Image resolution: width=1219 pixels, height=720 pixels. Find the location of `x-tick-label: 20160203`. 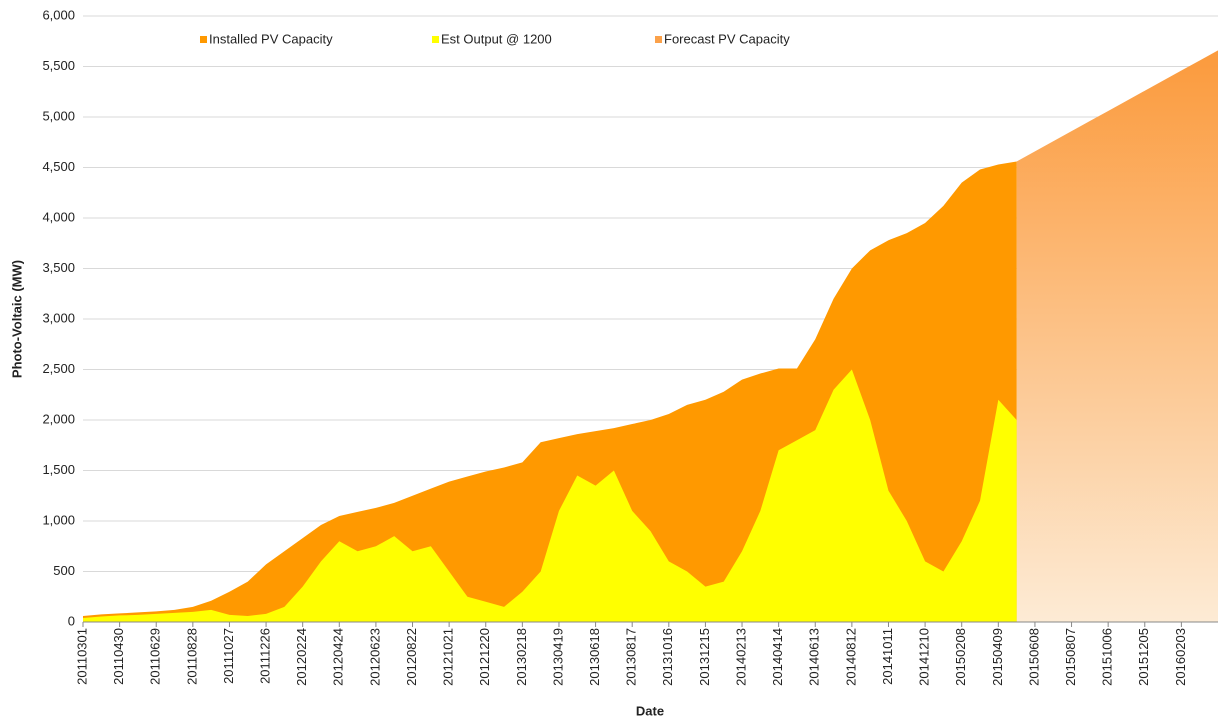

x-tick-label: 20160203 is located at coordinates (1180, 657).